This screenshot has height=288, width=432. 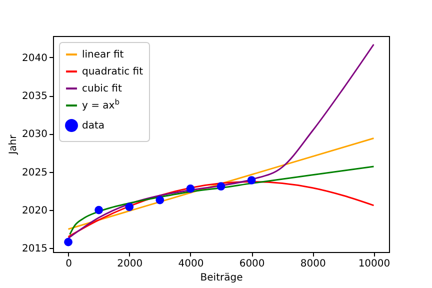 What do you see at coordinates (191, 264) in the screenshot?
I see `x-tick-label: 4000` at bounding box center [191, 264].